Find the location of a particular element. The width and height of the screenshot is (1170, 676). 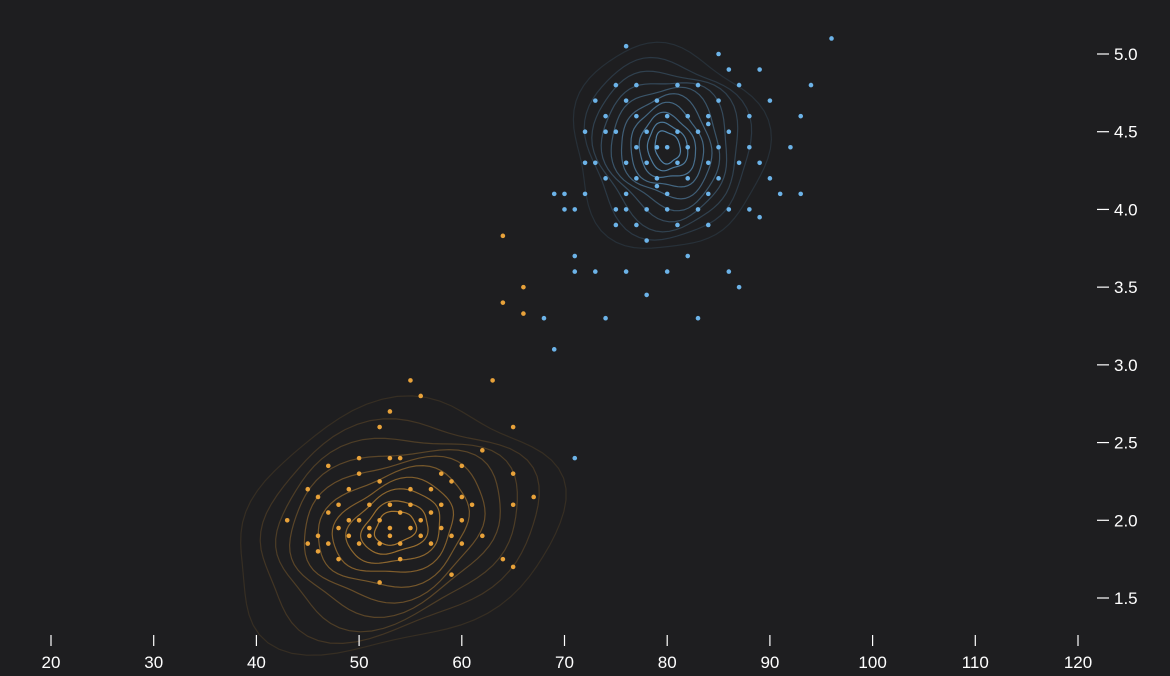

x-tick-label: 50 is located at coordinates (359, 662).